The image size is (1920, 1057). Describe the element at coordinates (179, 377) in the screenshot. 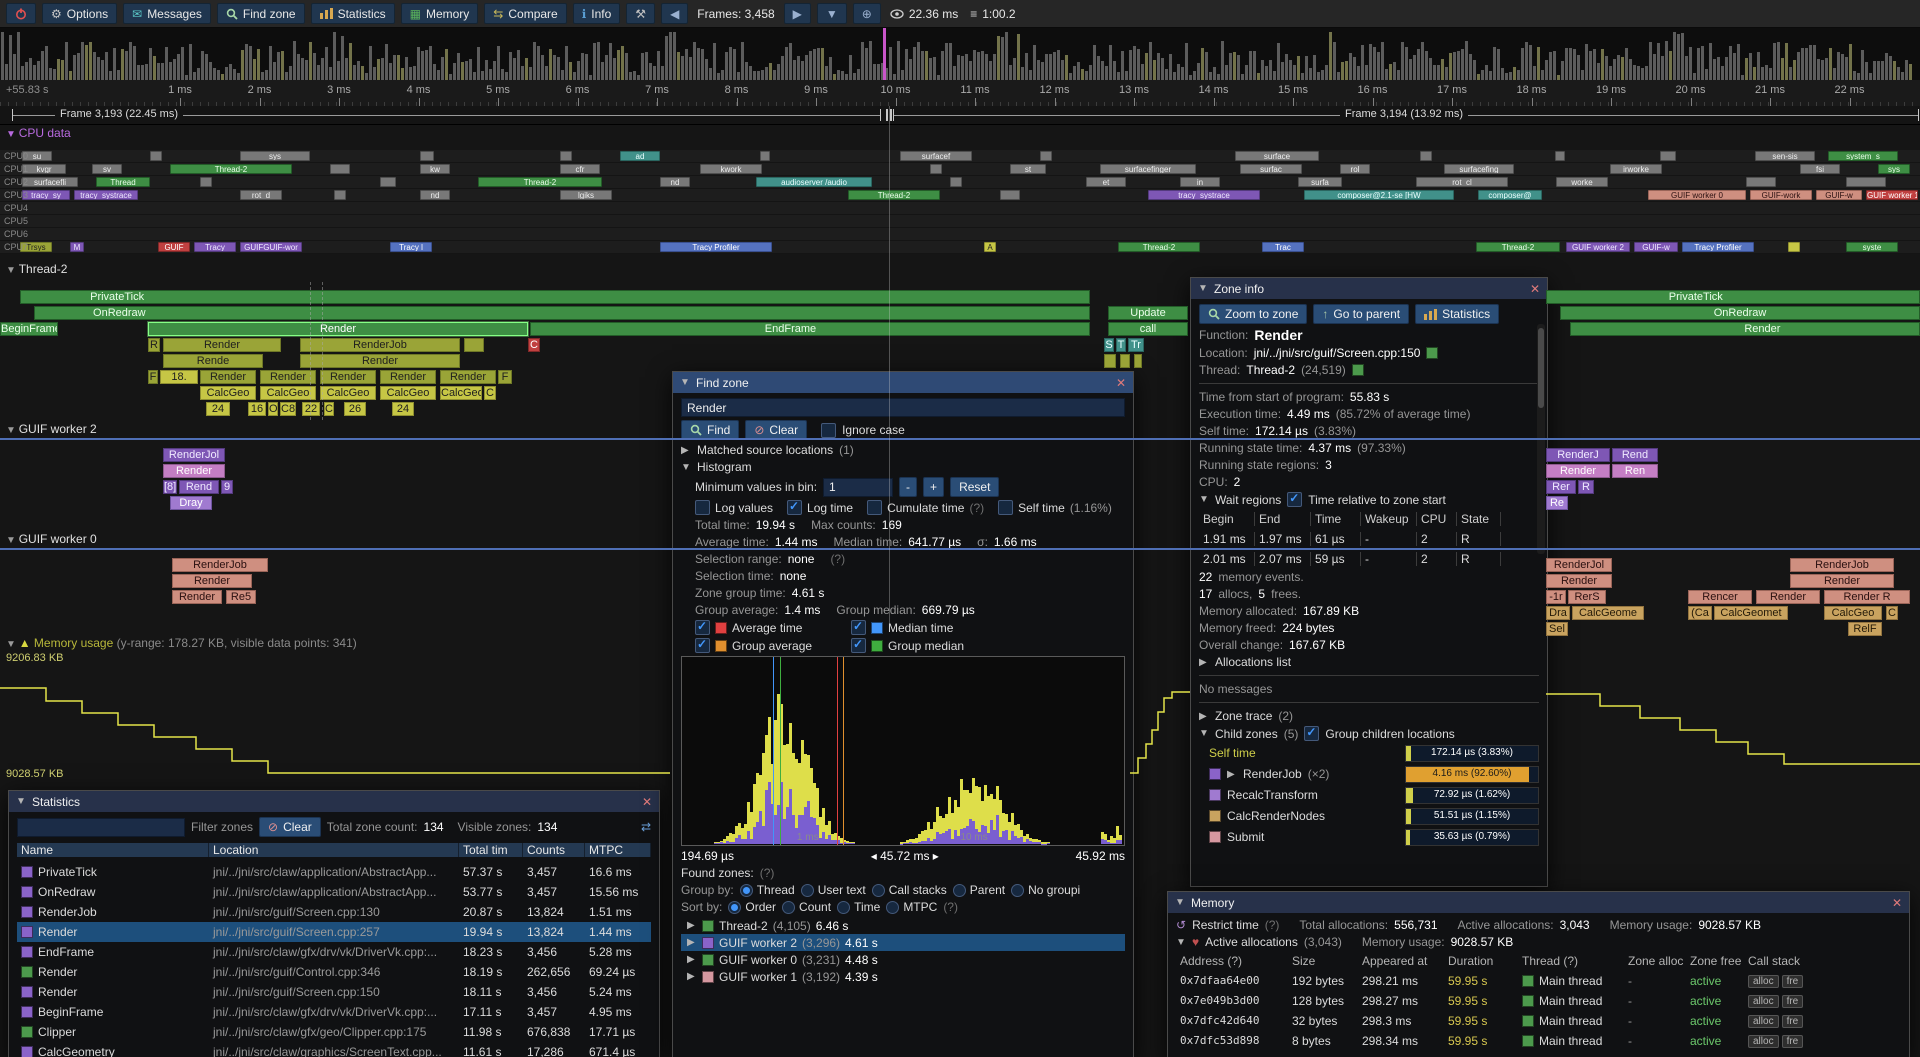

I see `zone-18-: 18.` at that location.